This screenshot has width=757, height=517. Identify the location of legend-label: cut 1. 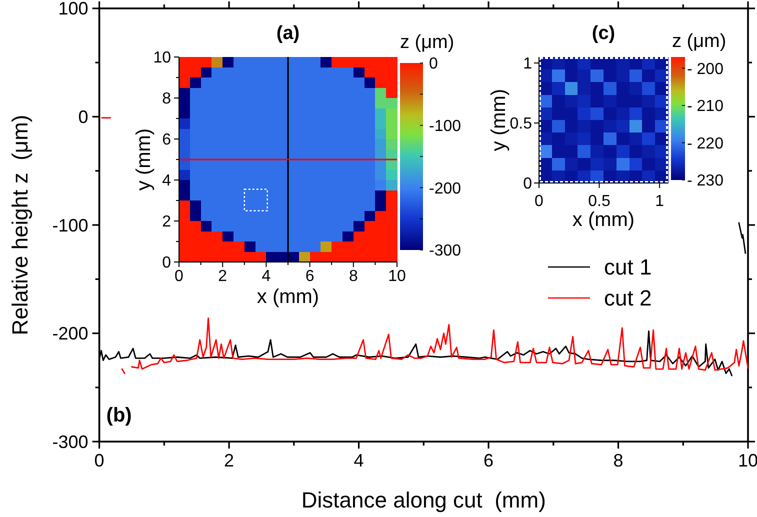
(628, 267).